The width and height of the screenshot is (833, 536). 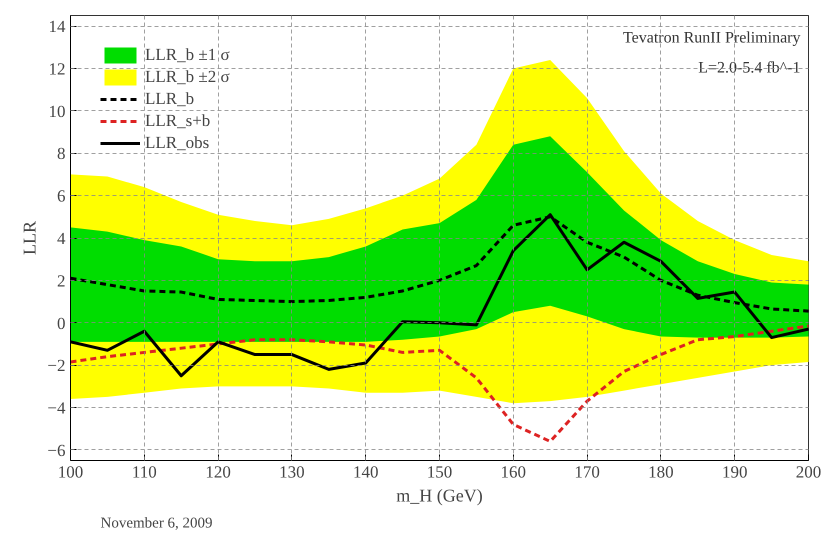 What do you see at coordinates (56, 450) in the screenshot?
I see `y-tick-label: −6` at bounding box center [56, 450].